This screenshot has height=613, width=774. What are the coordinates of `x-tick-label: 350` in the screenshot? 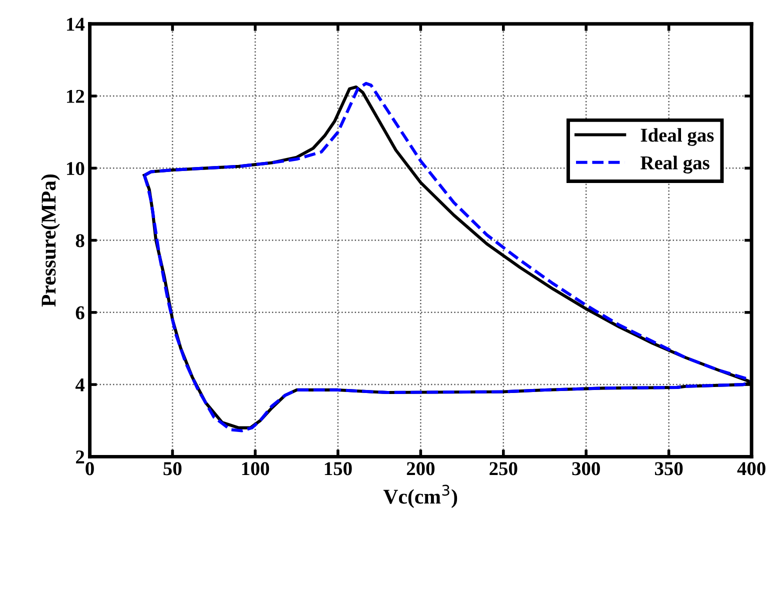 It's located at (668, 469).